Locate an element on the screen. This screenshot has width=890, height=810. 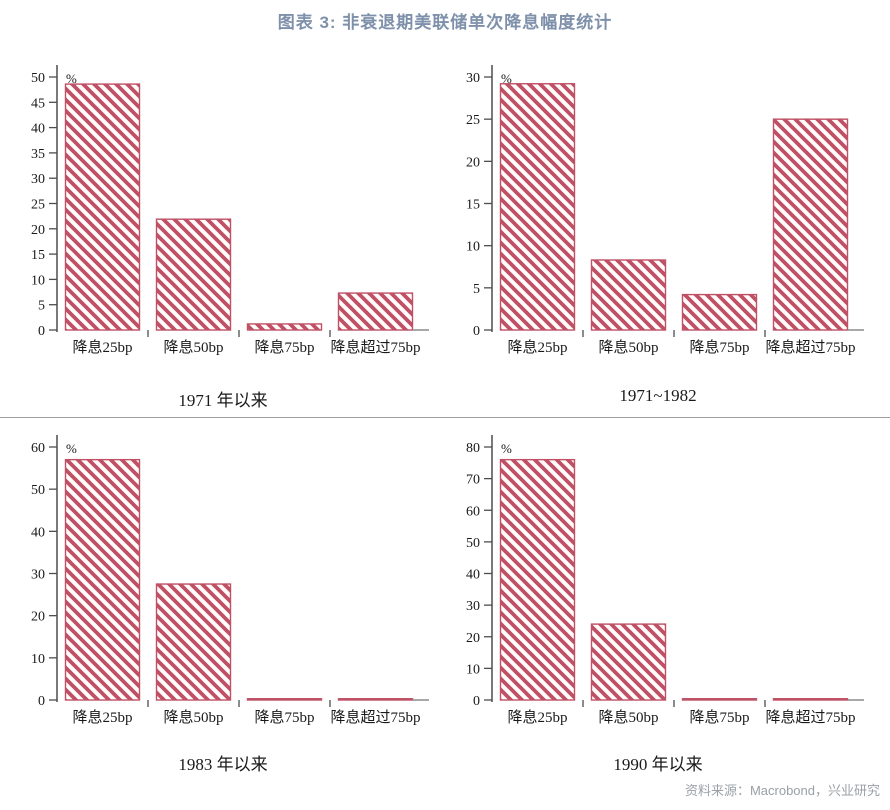
chart-subtitle-since-1983: 1983 年以来 is located at coordinates (223, 764).